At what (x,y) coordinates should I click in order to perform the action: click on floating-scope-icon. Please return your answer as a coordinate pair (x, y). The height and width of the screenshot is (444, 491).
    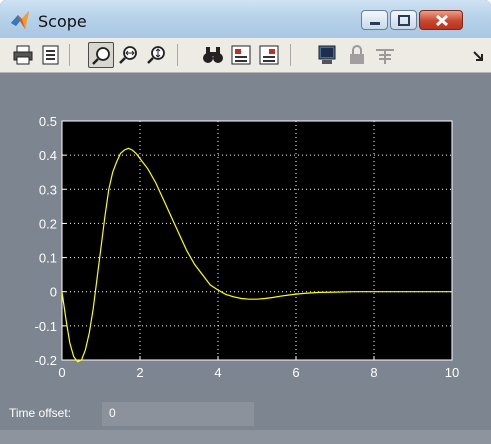
    Looking at the image, I should click on (327, 54).